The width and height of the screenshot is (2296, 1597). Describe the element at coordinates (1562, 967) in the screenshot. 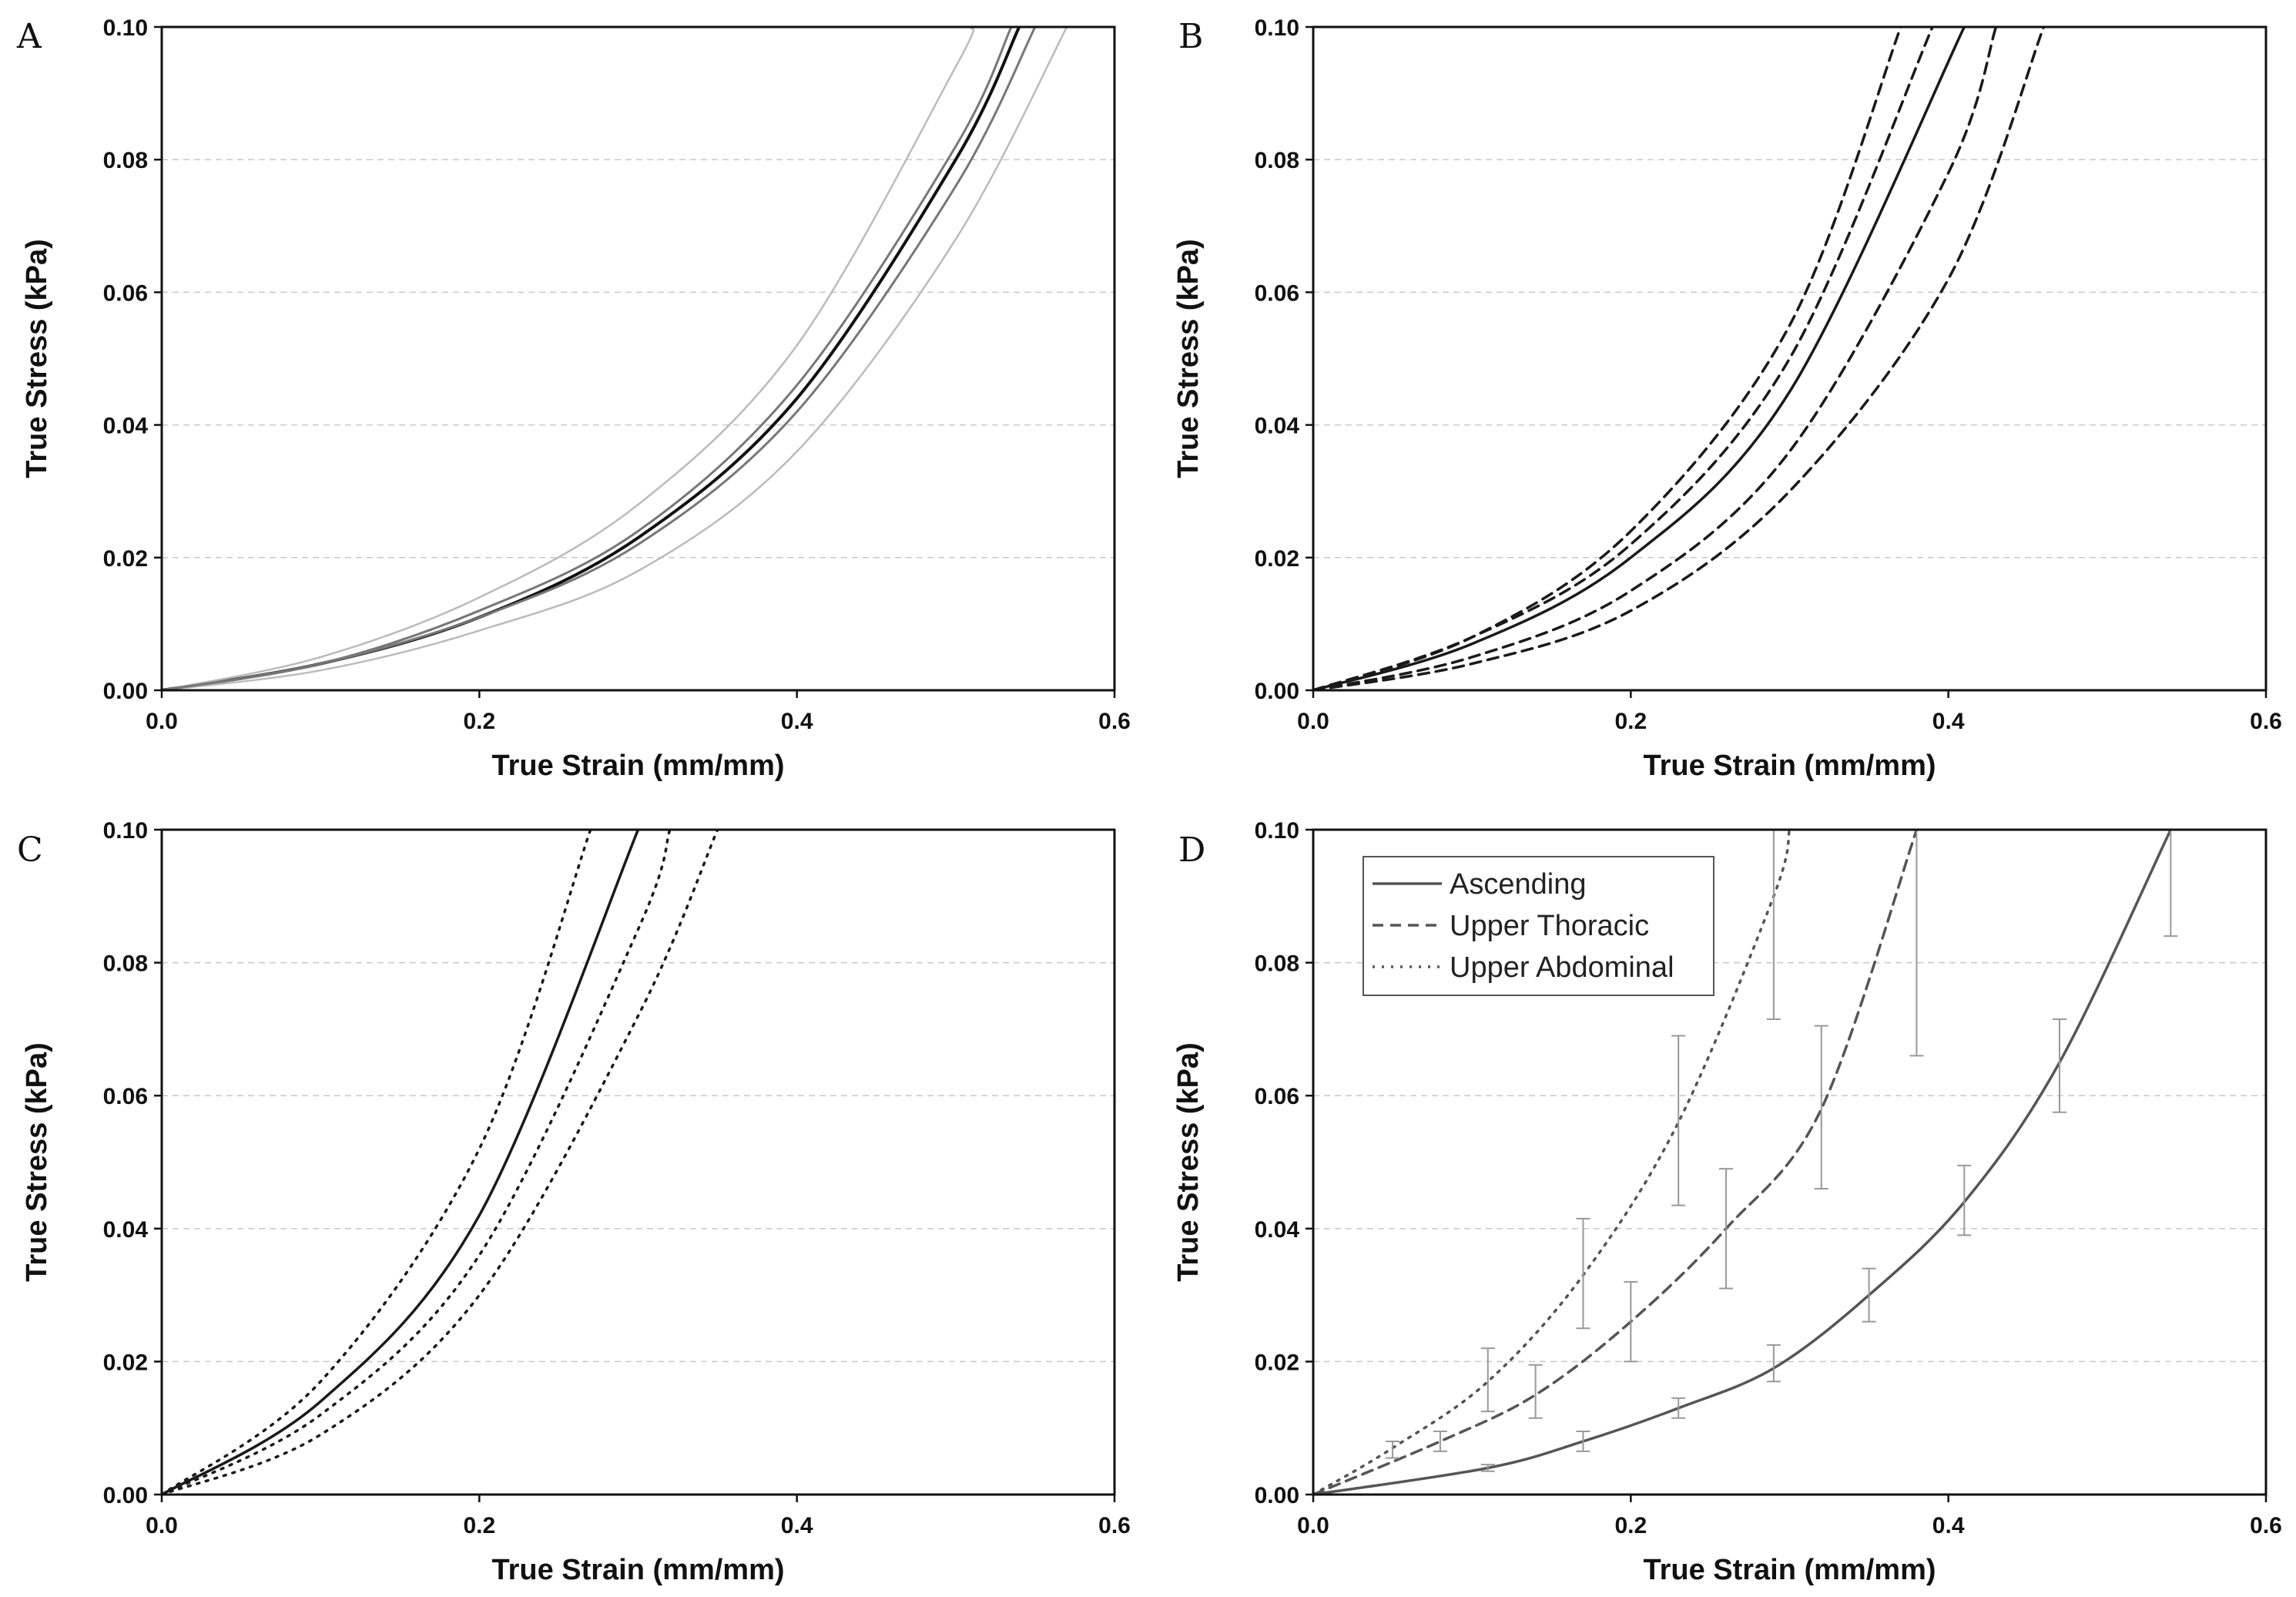

I see `legend-label: Upper Abdominal` at that location.